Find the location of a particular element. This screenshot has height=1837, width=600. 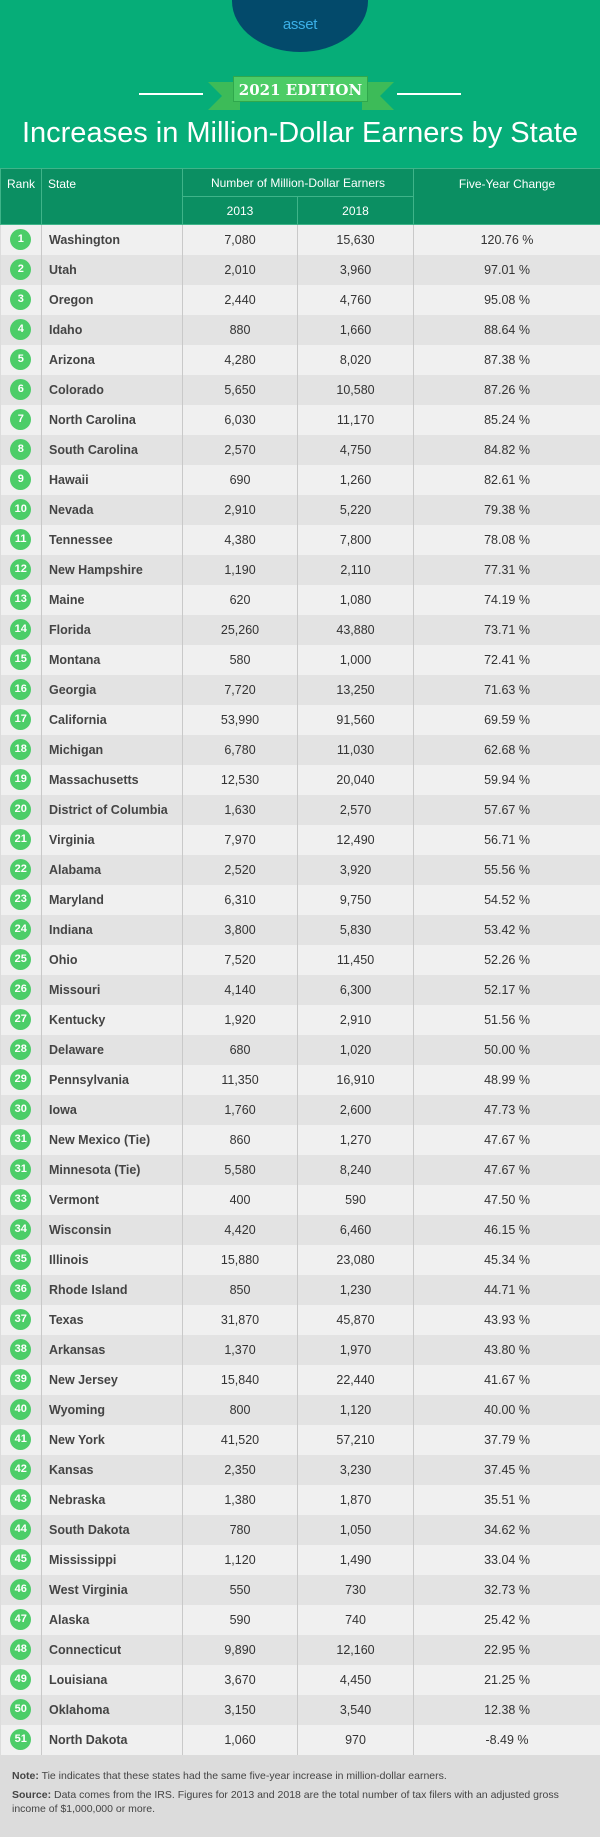

rank-badge: 49 is located at coordinates (21, 1679).